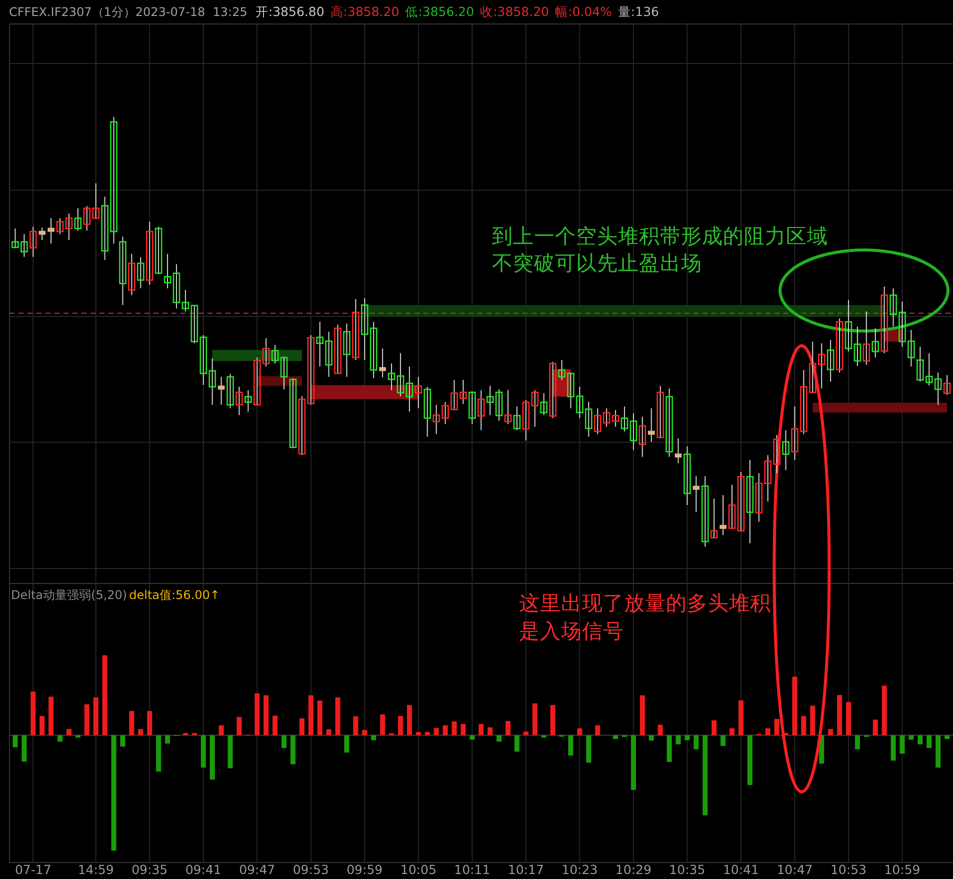 The image size is (953, 879). What do you see at coordinates (418, 869) in the screenshot?
I see `x-tick-label: 10:05` at bounding box center [418, 869].